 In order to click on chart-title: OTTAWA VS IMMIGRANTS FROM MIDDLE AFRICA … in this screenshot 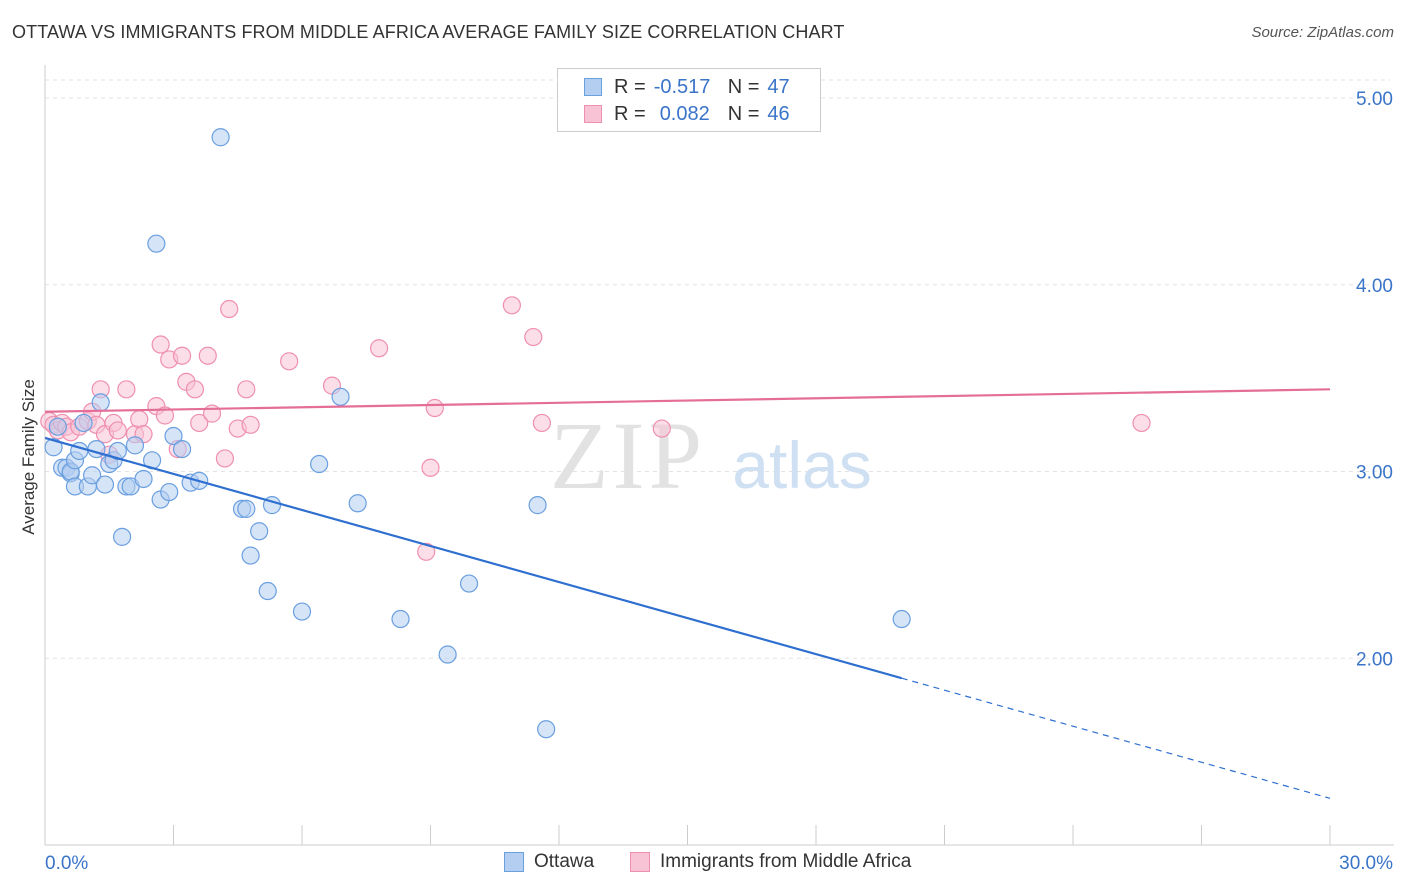, I will do `click(428, 32)`.